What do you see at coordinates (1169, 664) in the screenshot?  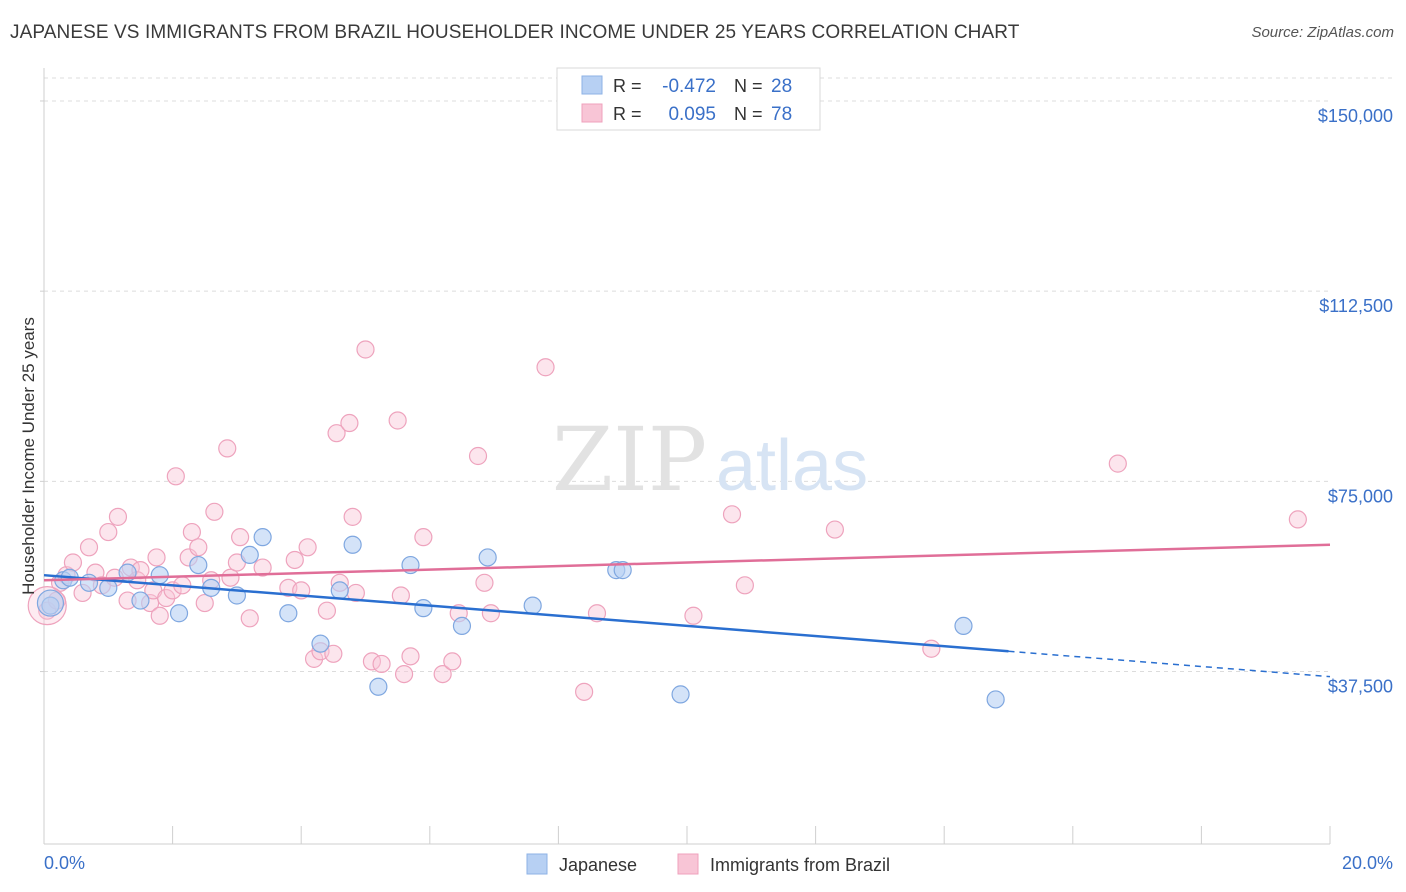 I see `japanese-trend-extension` at bounding box center [1169, 664].